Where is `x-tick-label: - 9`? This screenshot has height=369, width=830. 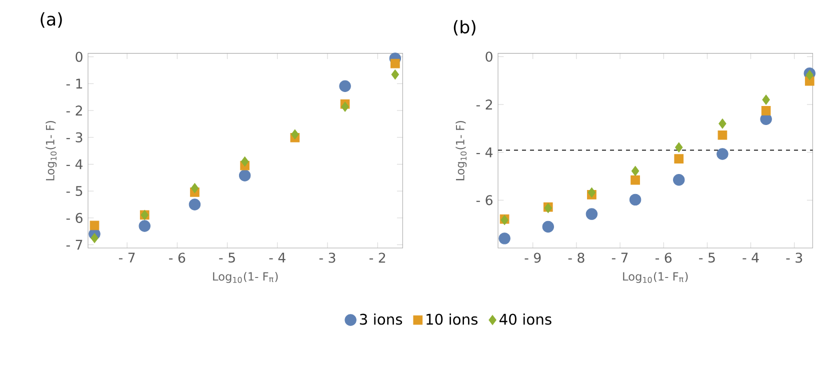 x-tick-label: - 9 is located at coordinates (532, 257).